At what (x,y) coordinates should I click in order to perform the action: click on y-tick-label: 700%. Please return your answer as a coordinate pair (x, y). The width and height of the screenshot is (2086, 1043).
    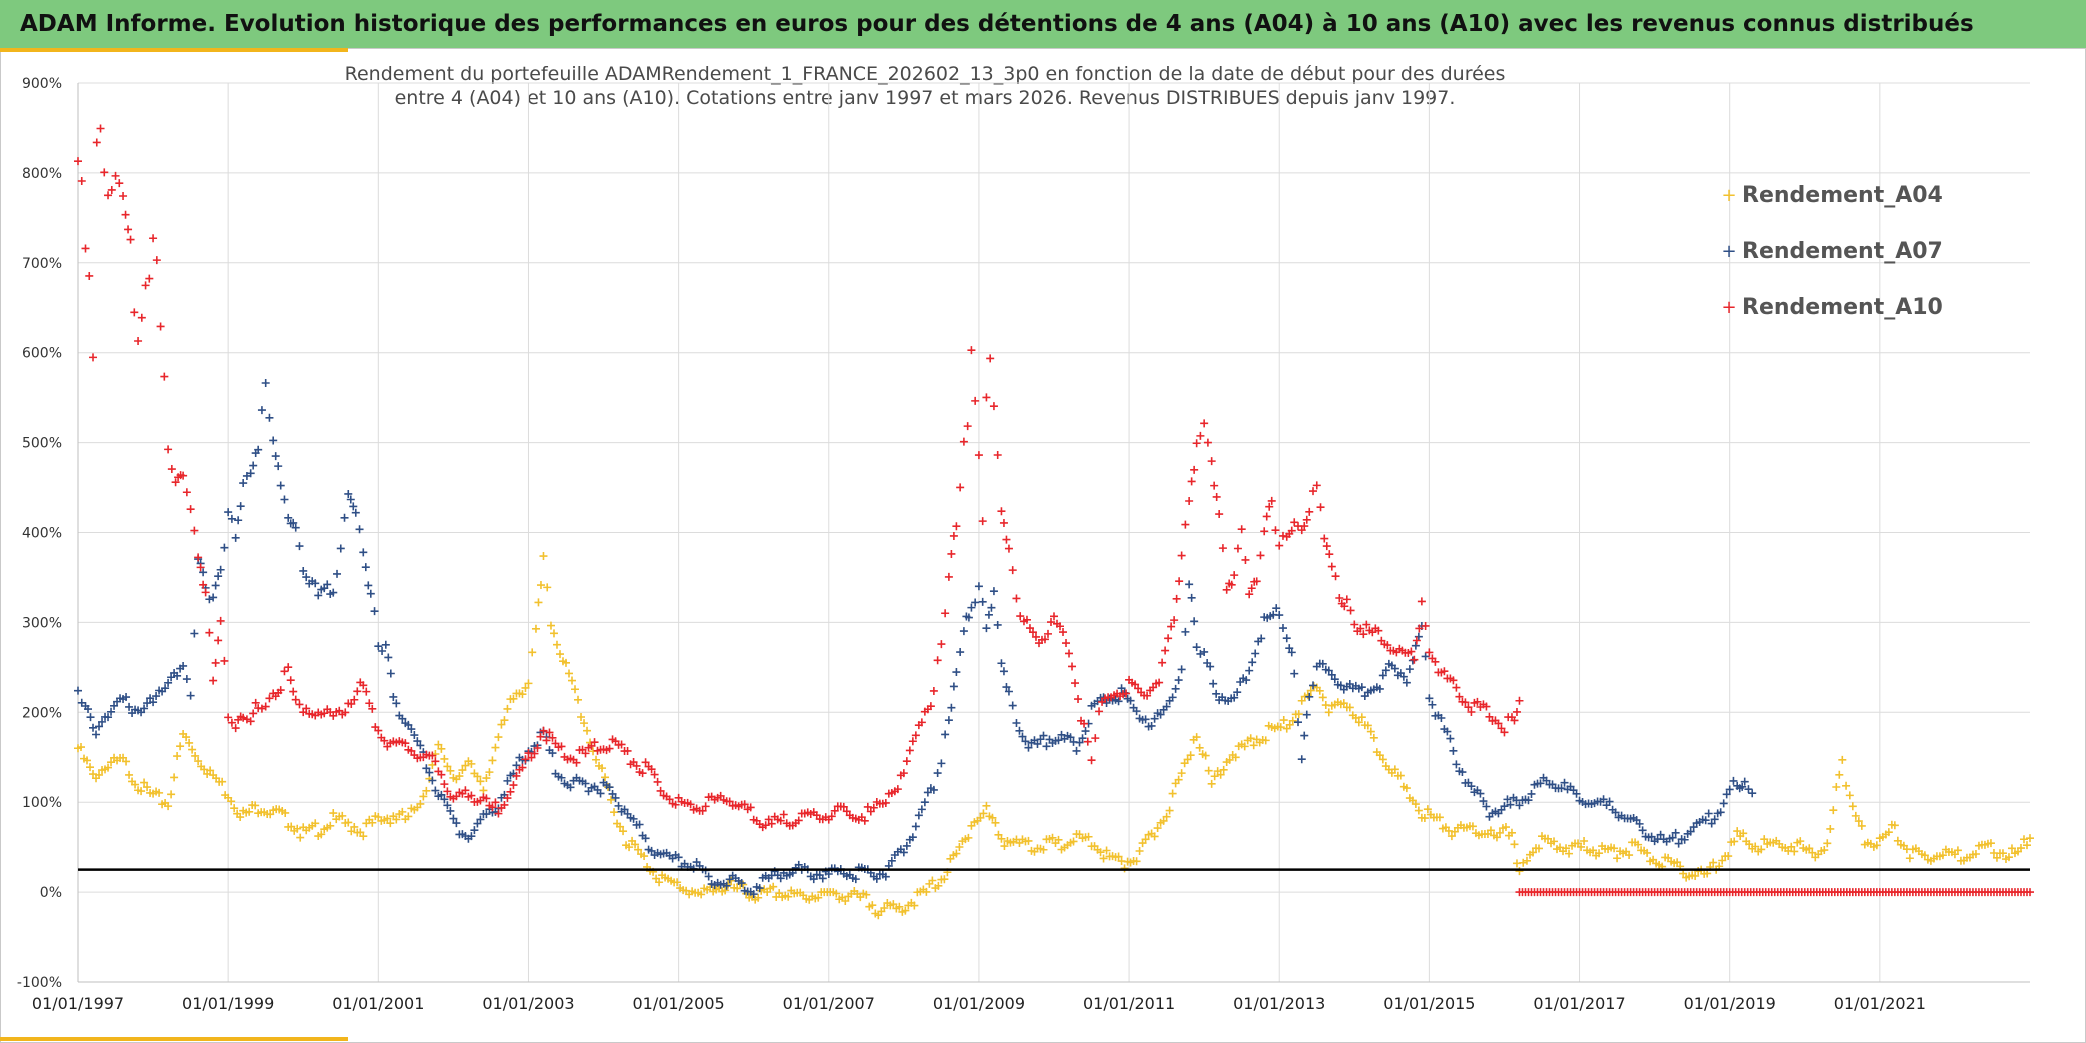
    Looking at the image, I should click on (42, 264).